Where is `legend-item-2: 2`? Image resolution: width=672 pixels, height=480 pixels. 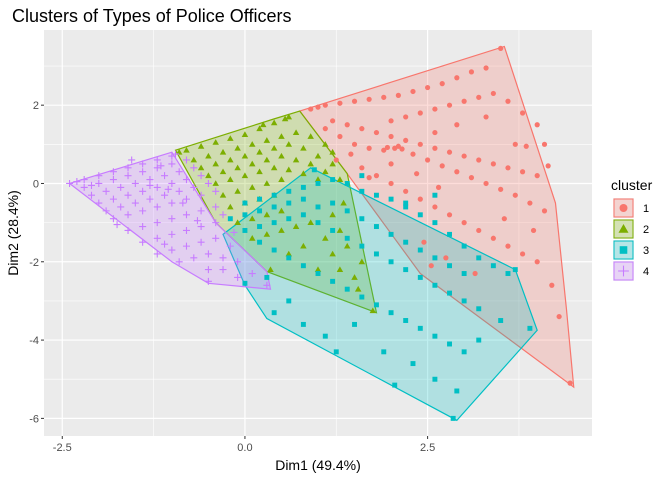
legend-item-2: 2 is located at coordinates (631, 229).